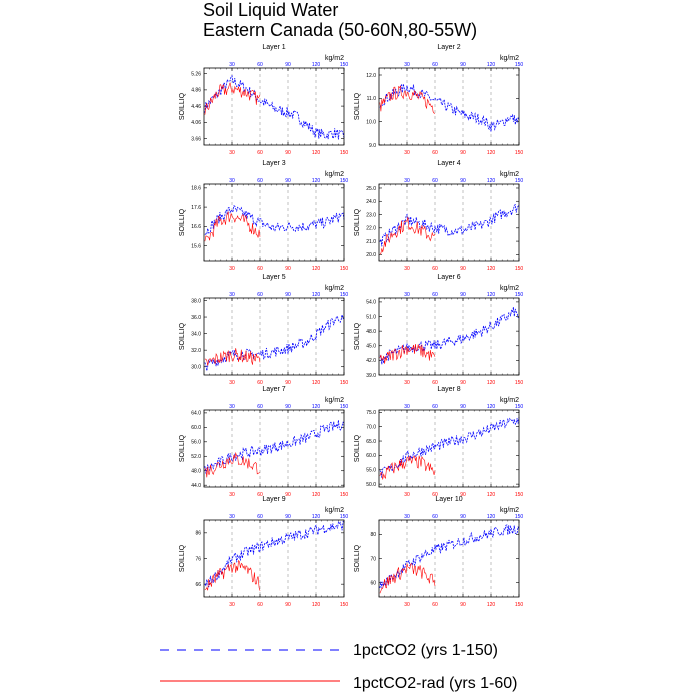 The width and height of the screenshot is (700, 700). I want to click on y-tick-label: 54.0, so click(371, 303).